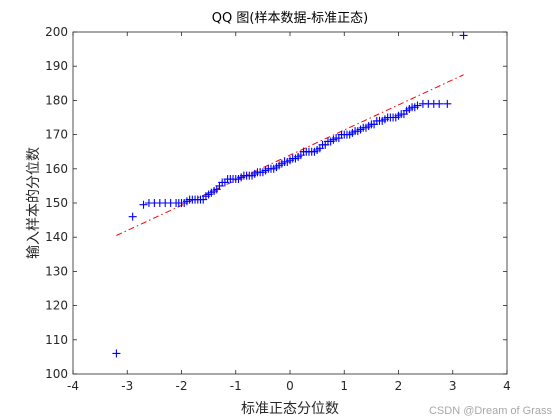 This screenshot has width=560, height=420. I want to click on y-tick-label: 120, so click(56, 306).